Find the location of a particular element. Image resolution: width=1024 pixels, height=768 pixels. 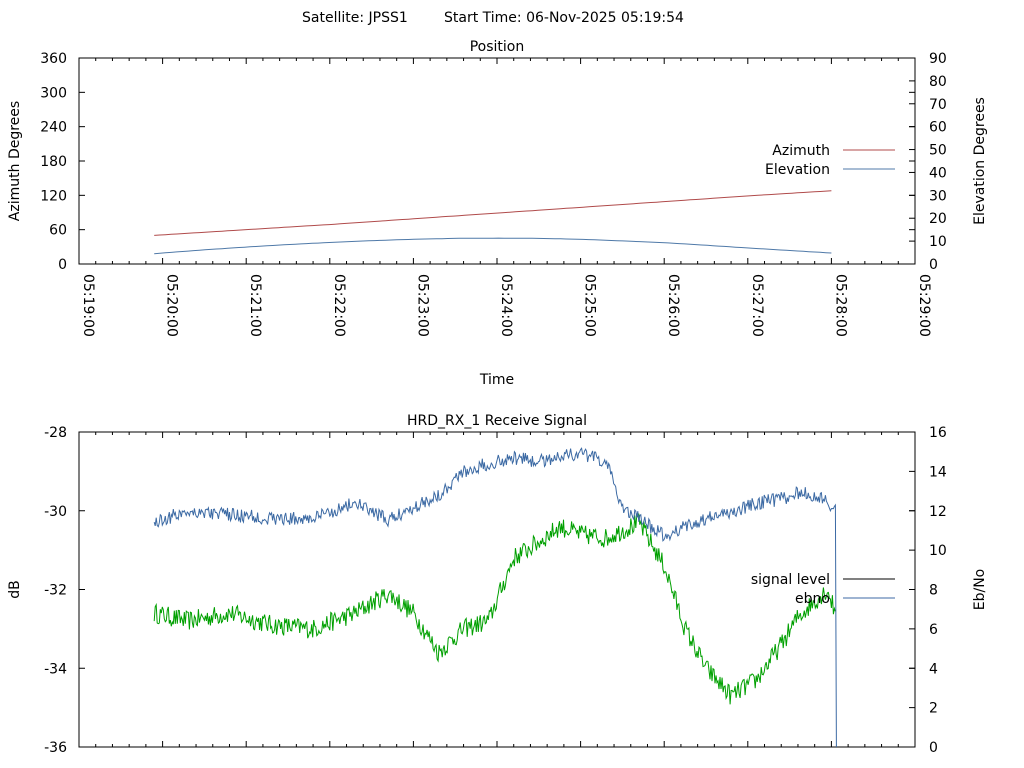

y-tick-label: 240 is located at coordinates (53, 128).